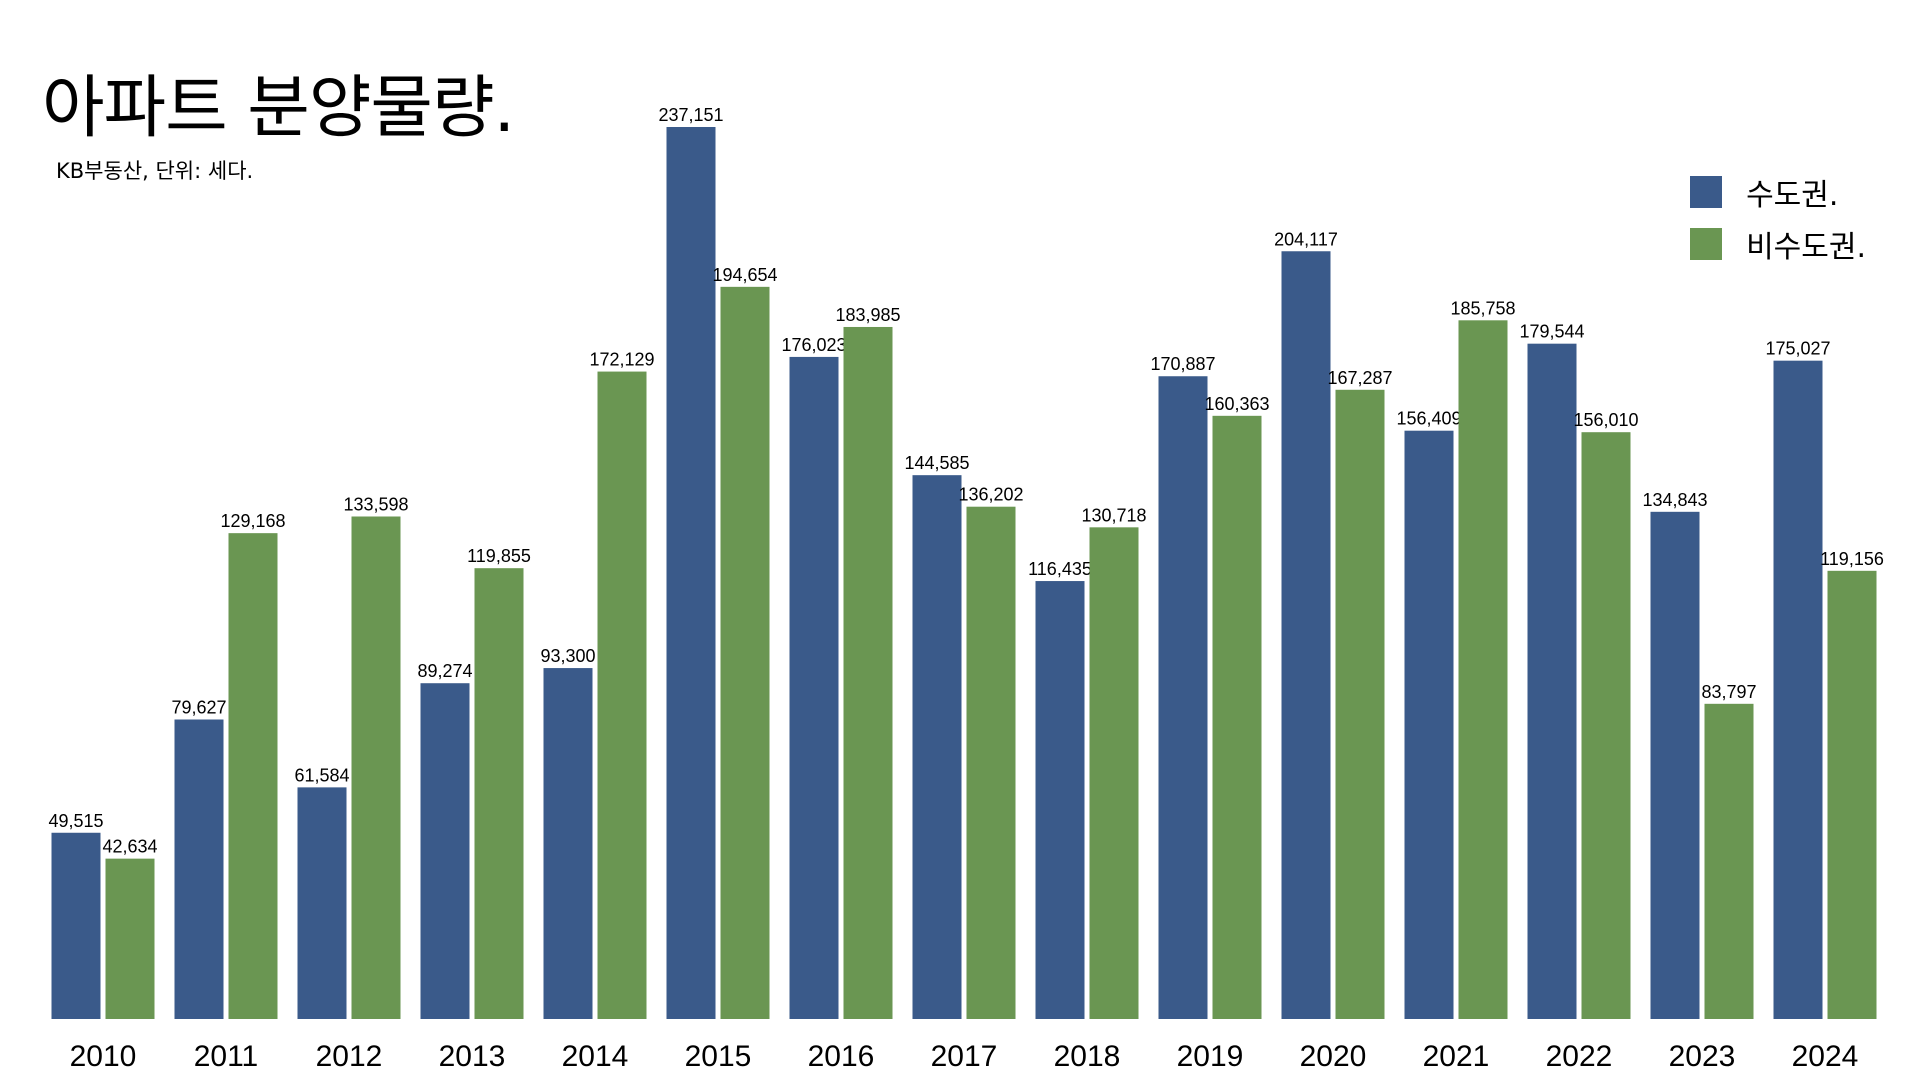  I want to click on bar-capital-2013, so click(445, 851).